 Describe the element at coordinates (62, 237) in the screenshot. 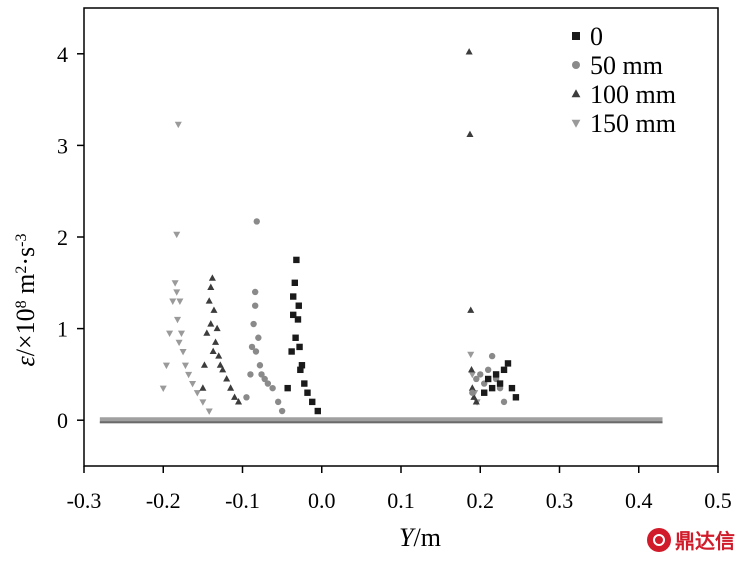

I see `y-tick-label: 2` at that location.